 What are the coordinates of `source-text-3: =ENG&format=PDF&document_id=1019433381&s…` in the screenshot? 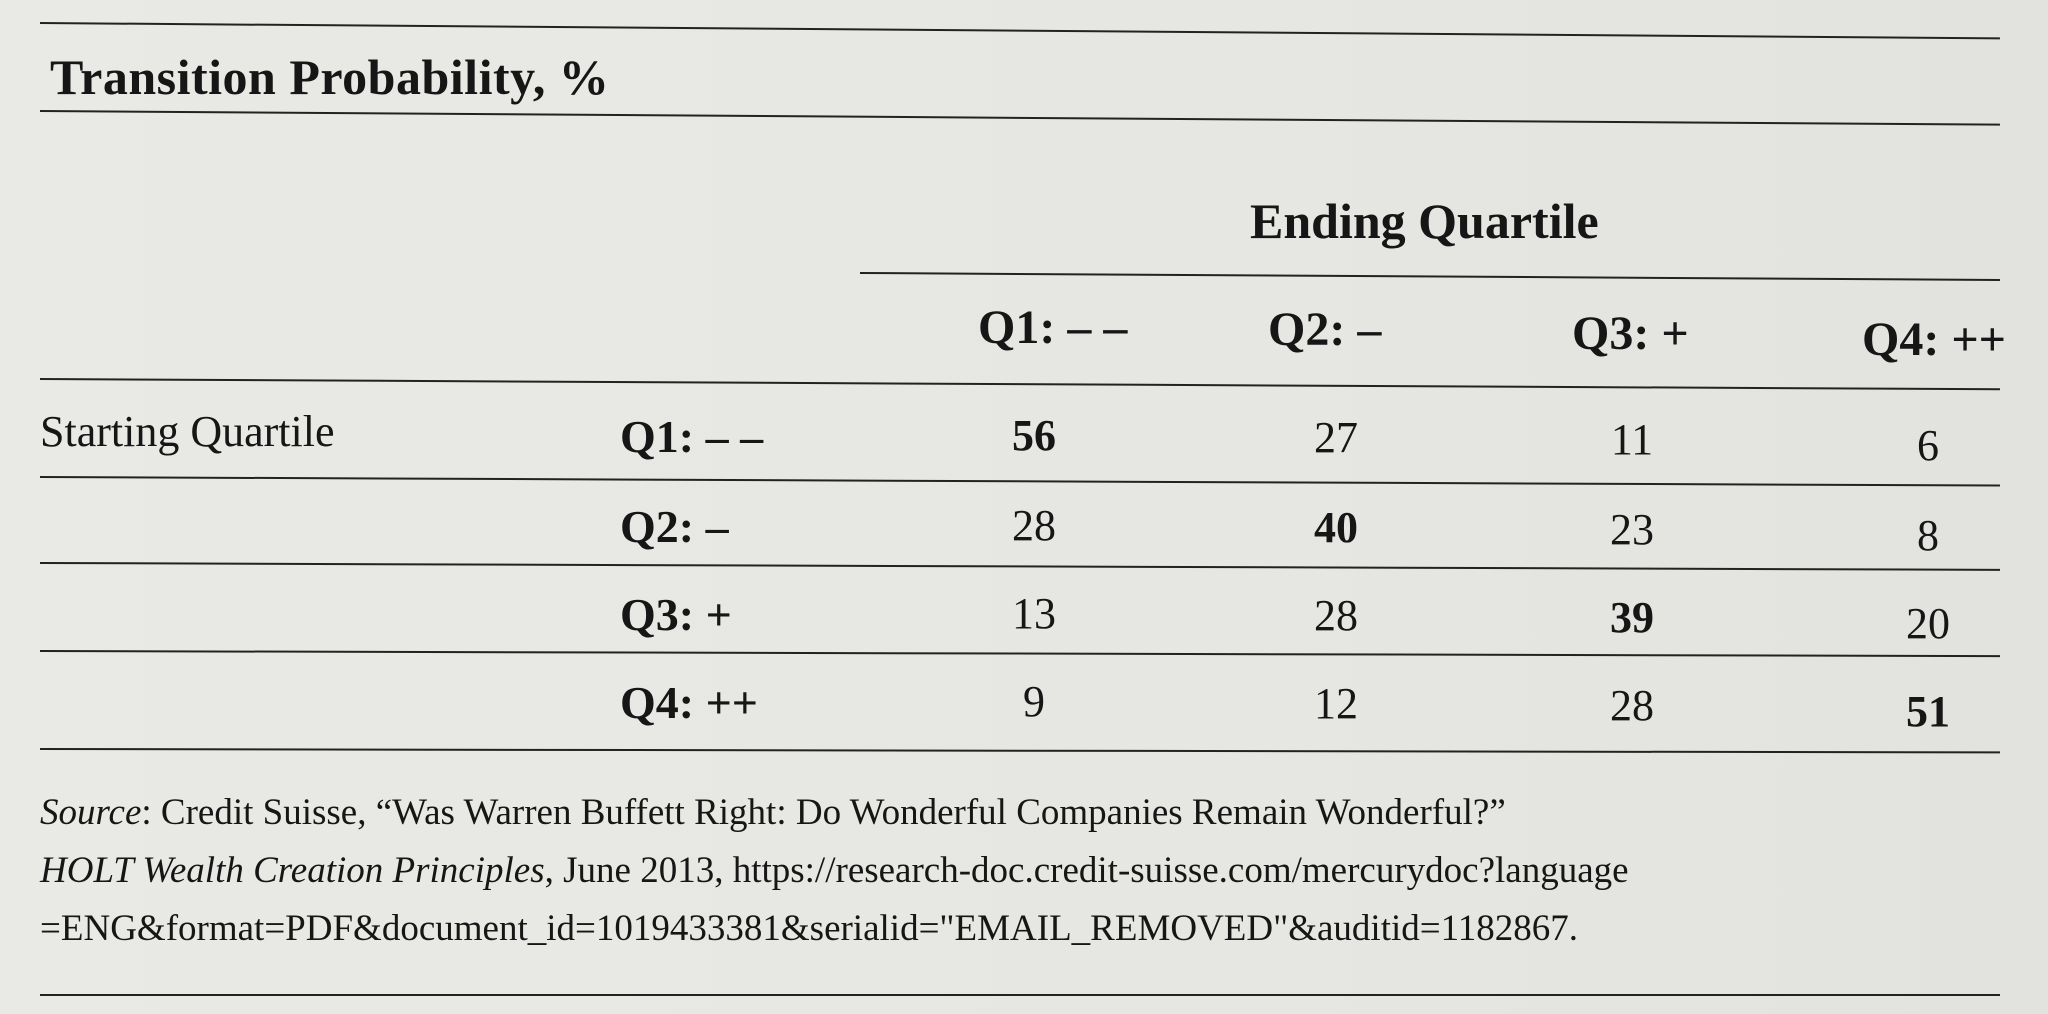 It's located at (809, 928).